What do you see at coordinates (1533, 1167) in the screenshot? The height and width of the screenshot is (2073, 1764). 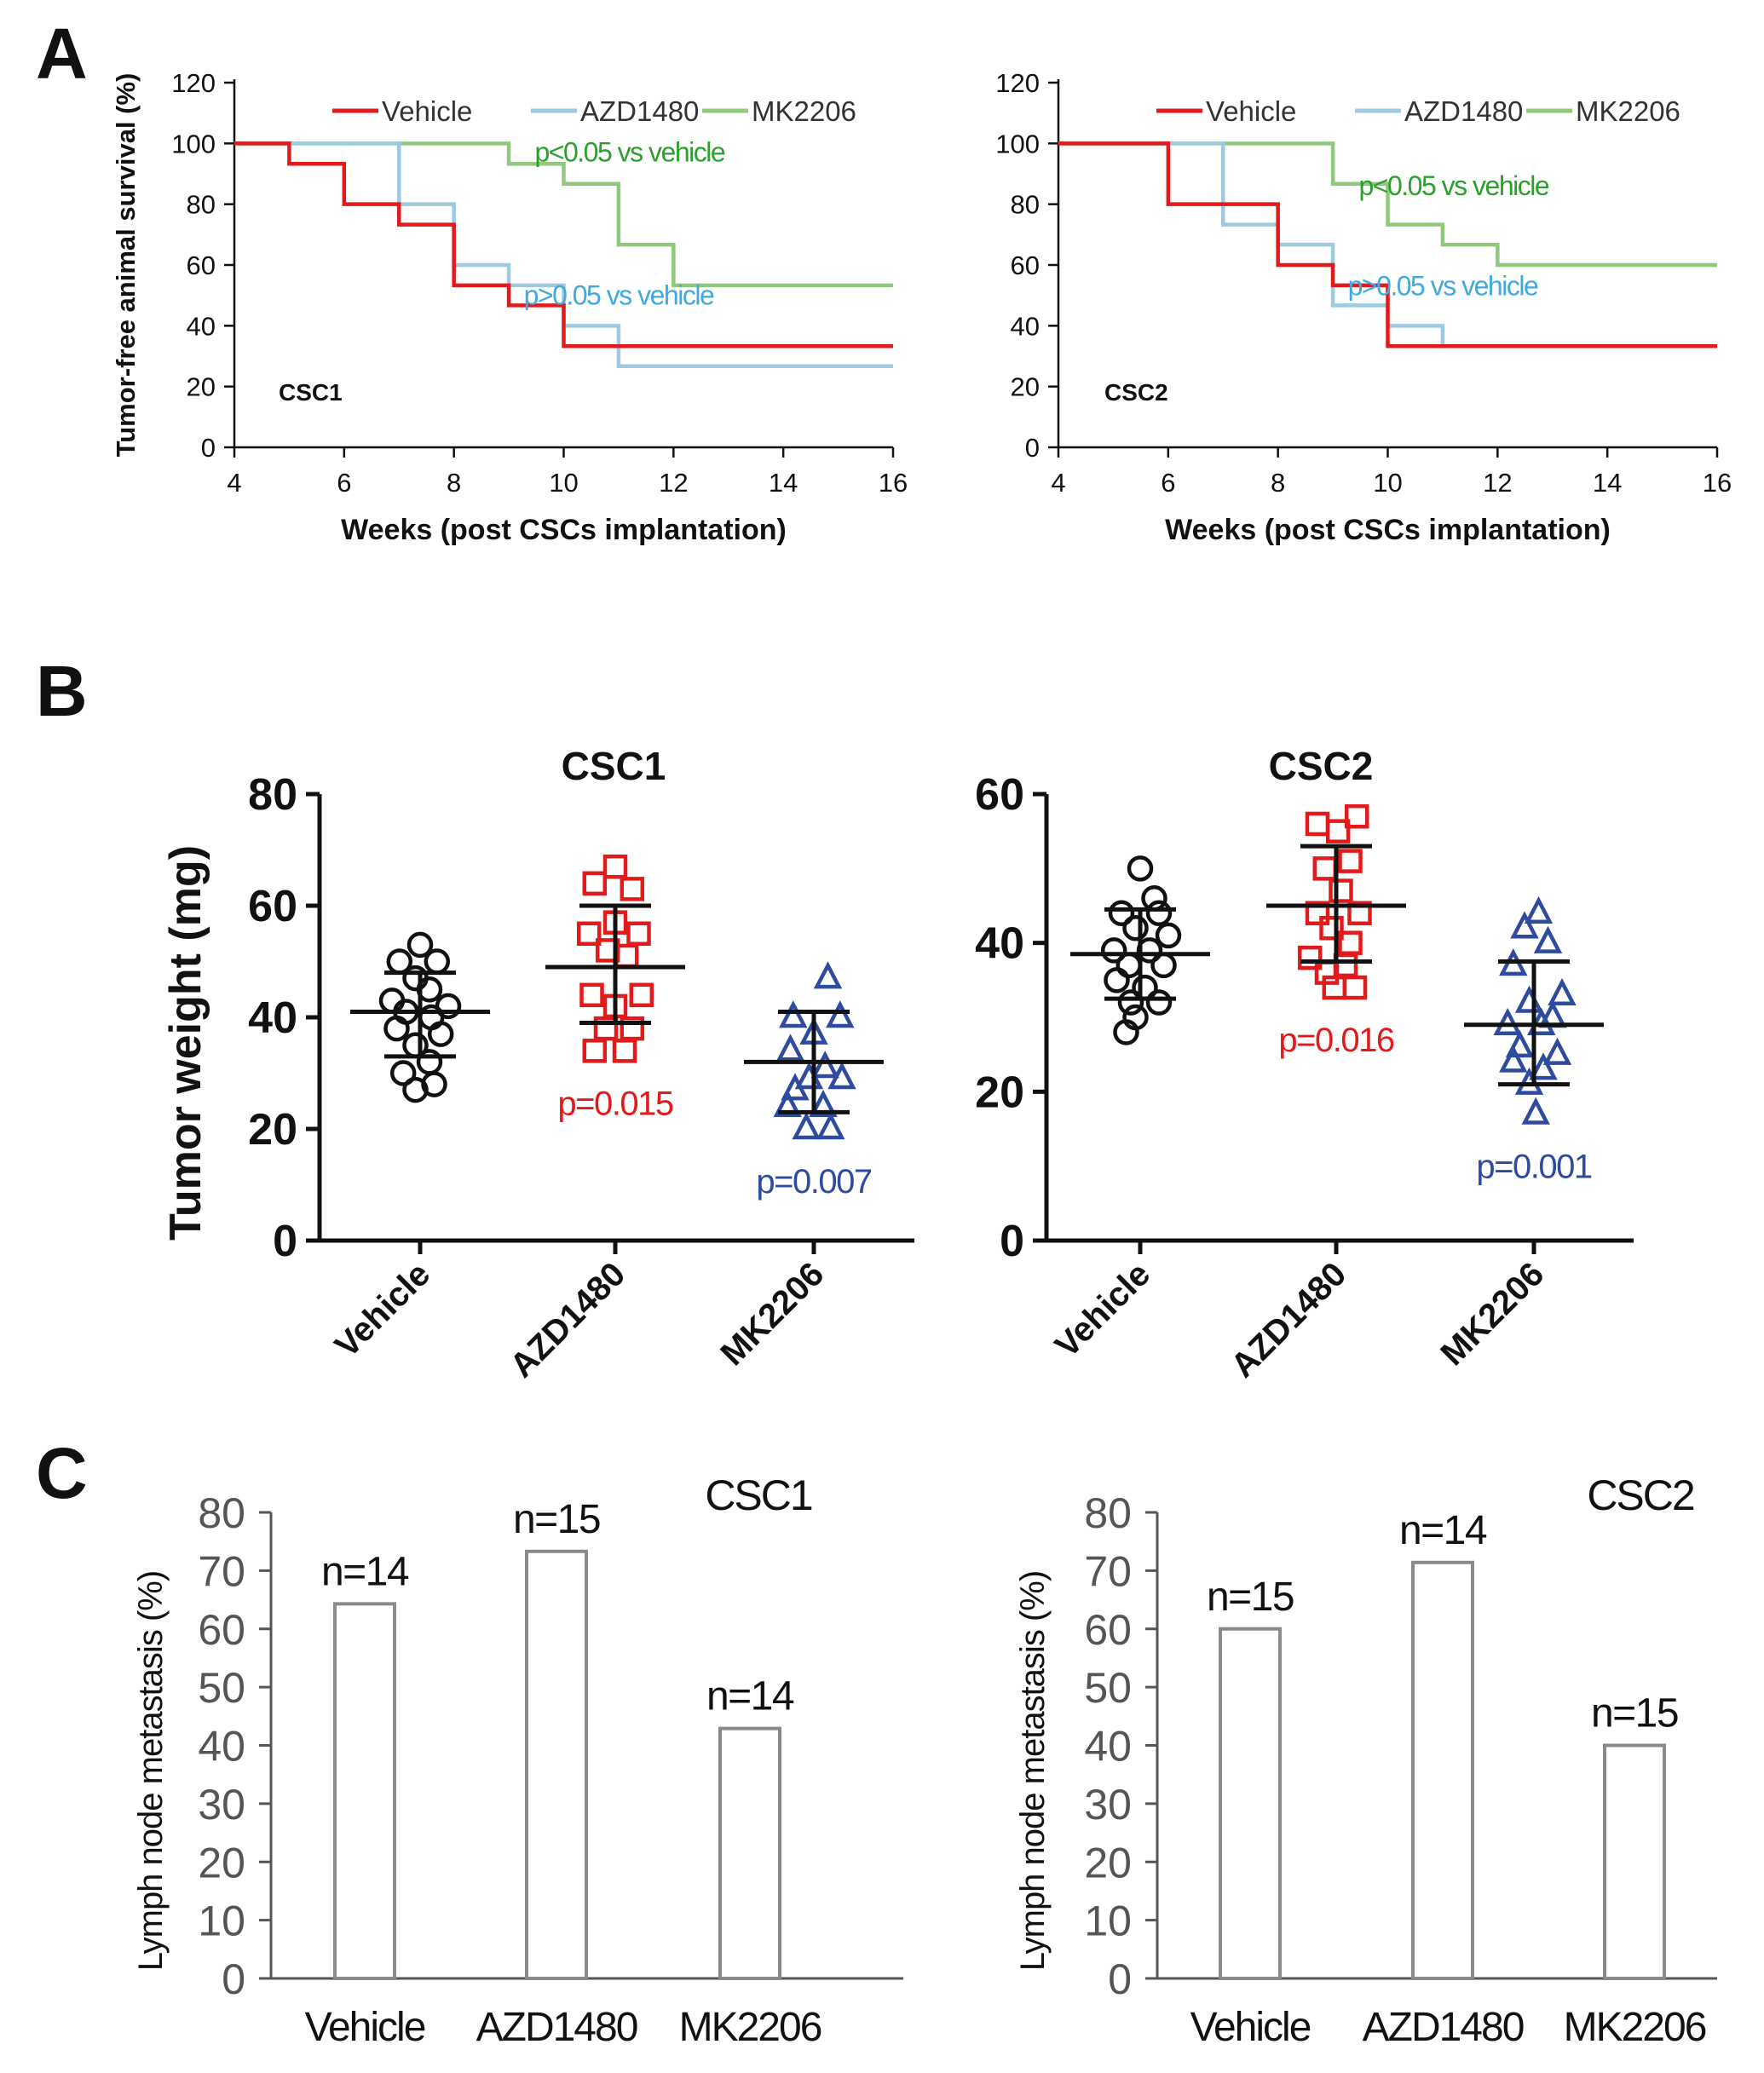 I see `p-value-mk2206: p=0.001` at bounding box center [1533, 1167].